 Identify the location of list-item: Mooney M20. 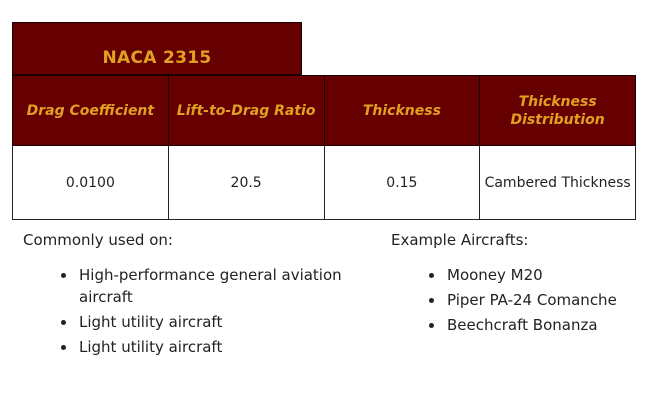
(548, 275).